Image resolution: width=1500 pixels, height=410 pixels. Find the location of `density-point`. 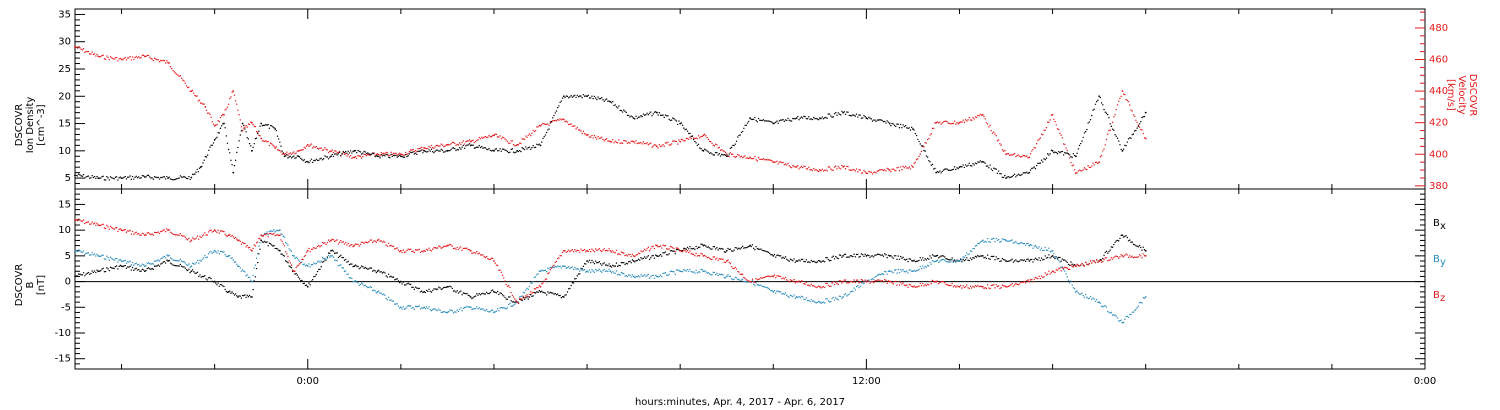

density-point is located at coordinates (298, 156).